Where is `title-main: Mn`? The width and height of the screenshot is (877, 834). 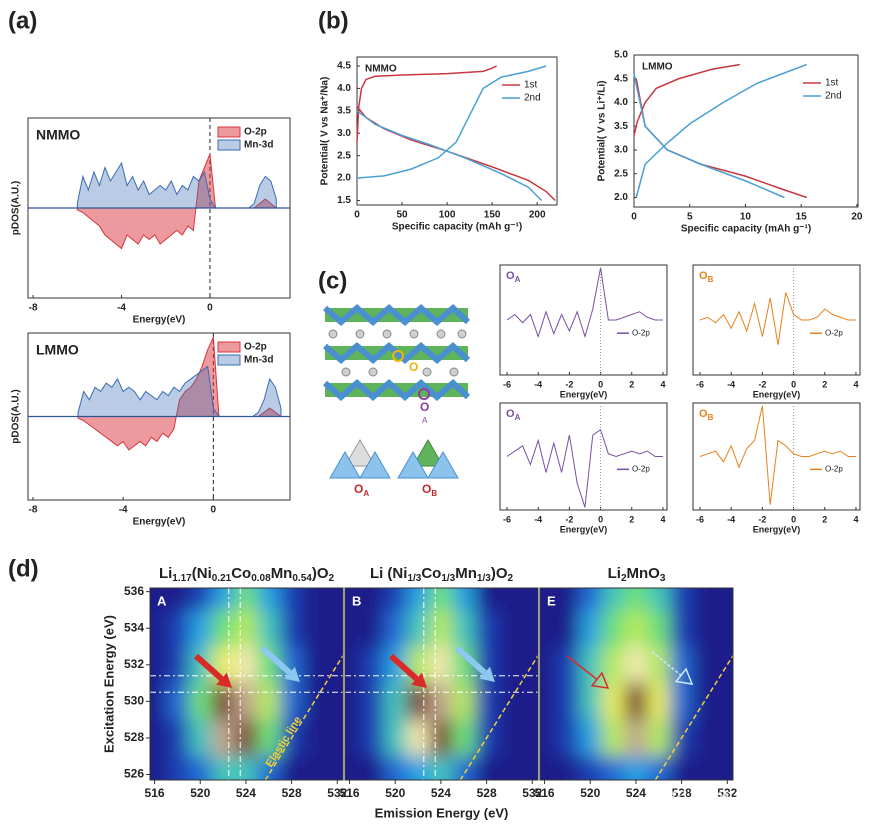 title-main: Mn is located at coordinates (282, 573).